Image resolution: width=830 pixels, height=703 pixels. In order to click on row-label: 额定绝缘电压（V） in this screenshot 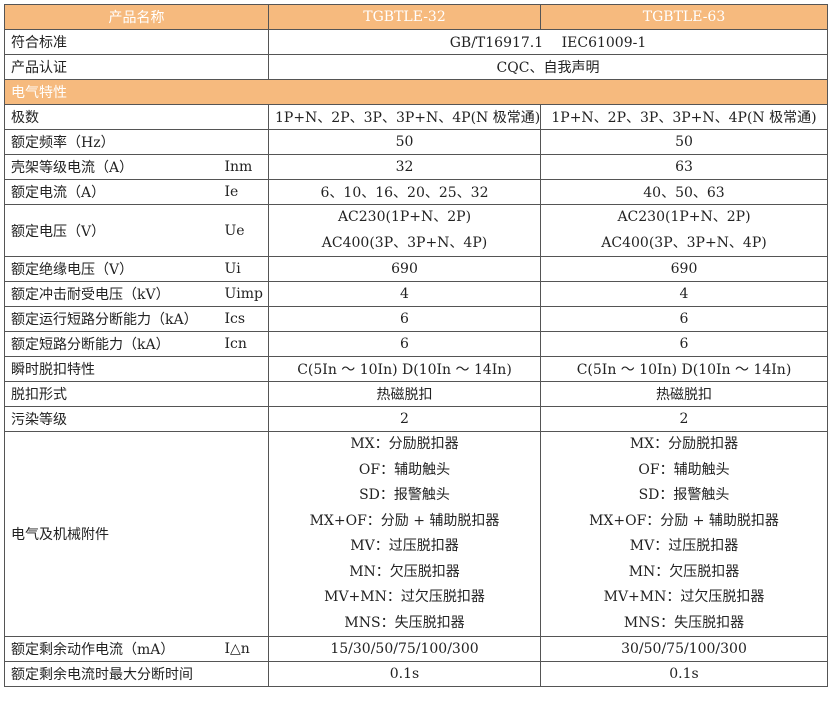, I will do `click(114, 269)`.